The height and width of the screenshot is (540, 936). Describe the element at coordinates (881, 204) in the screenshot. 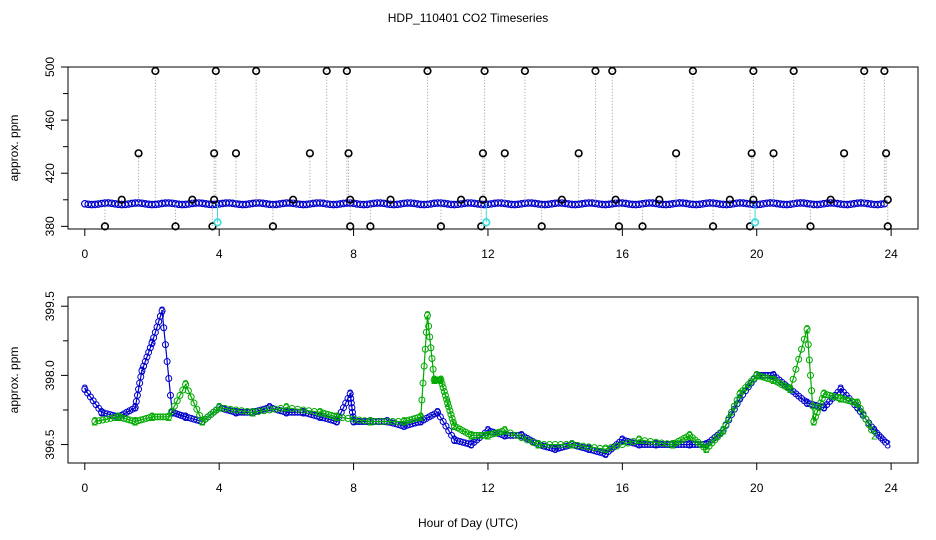

I see `baseline-point` at that location.